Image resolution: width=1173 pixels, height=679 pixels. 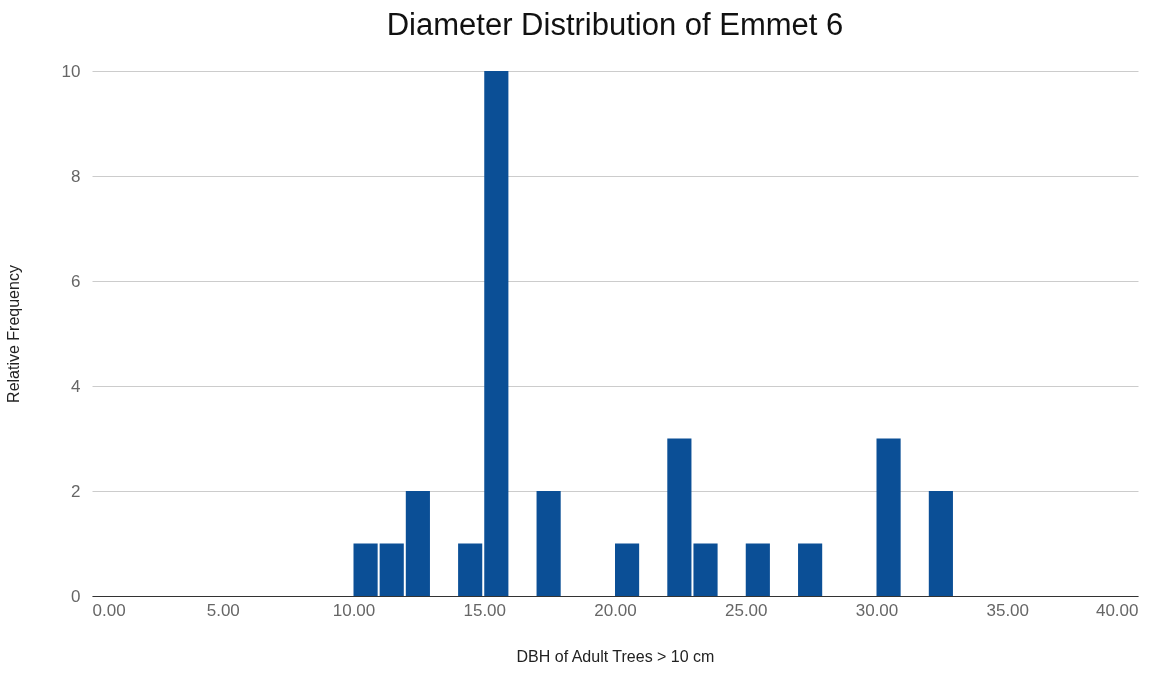 What do you see at coordinates (71, 71) in the screenshot?
I see `y-tick-label: 10` at bounding box center [71, 71].